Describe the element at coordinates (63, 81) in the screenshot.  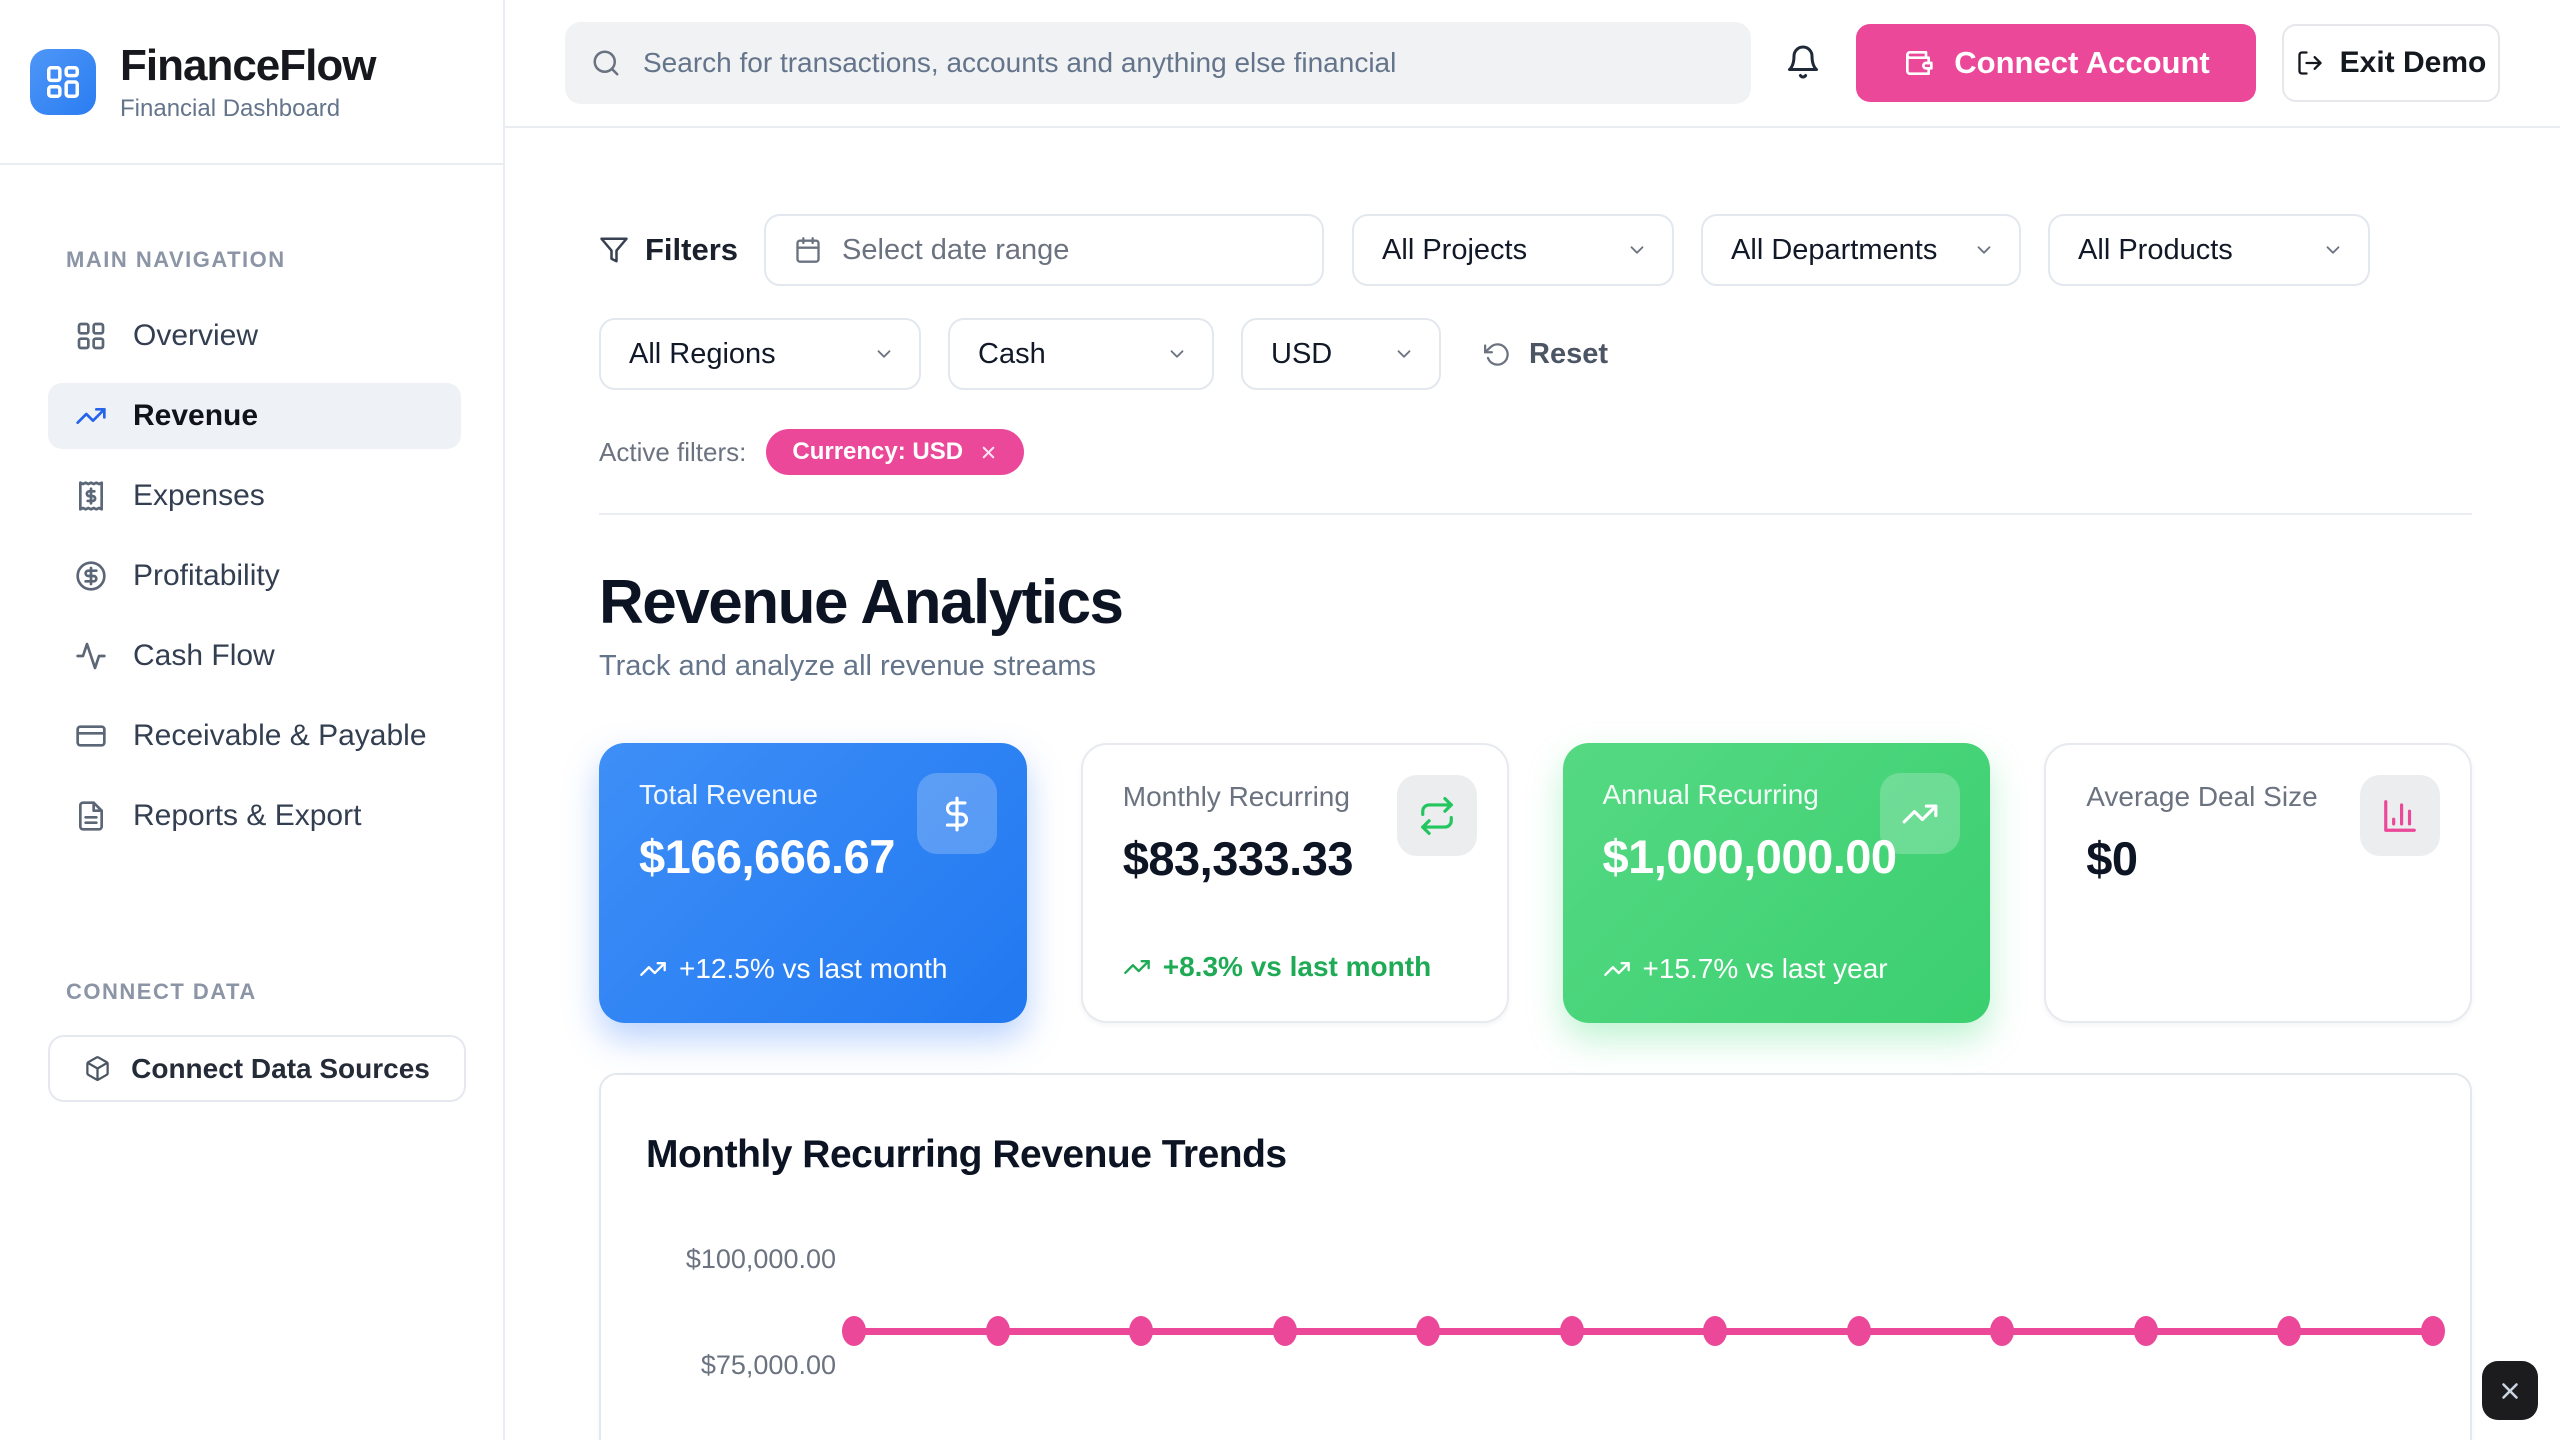
I see `app-logo-icon` at that location.